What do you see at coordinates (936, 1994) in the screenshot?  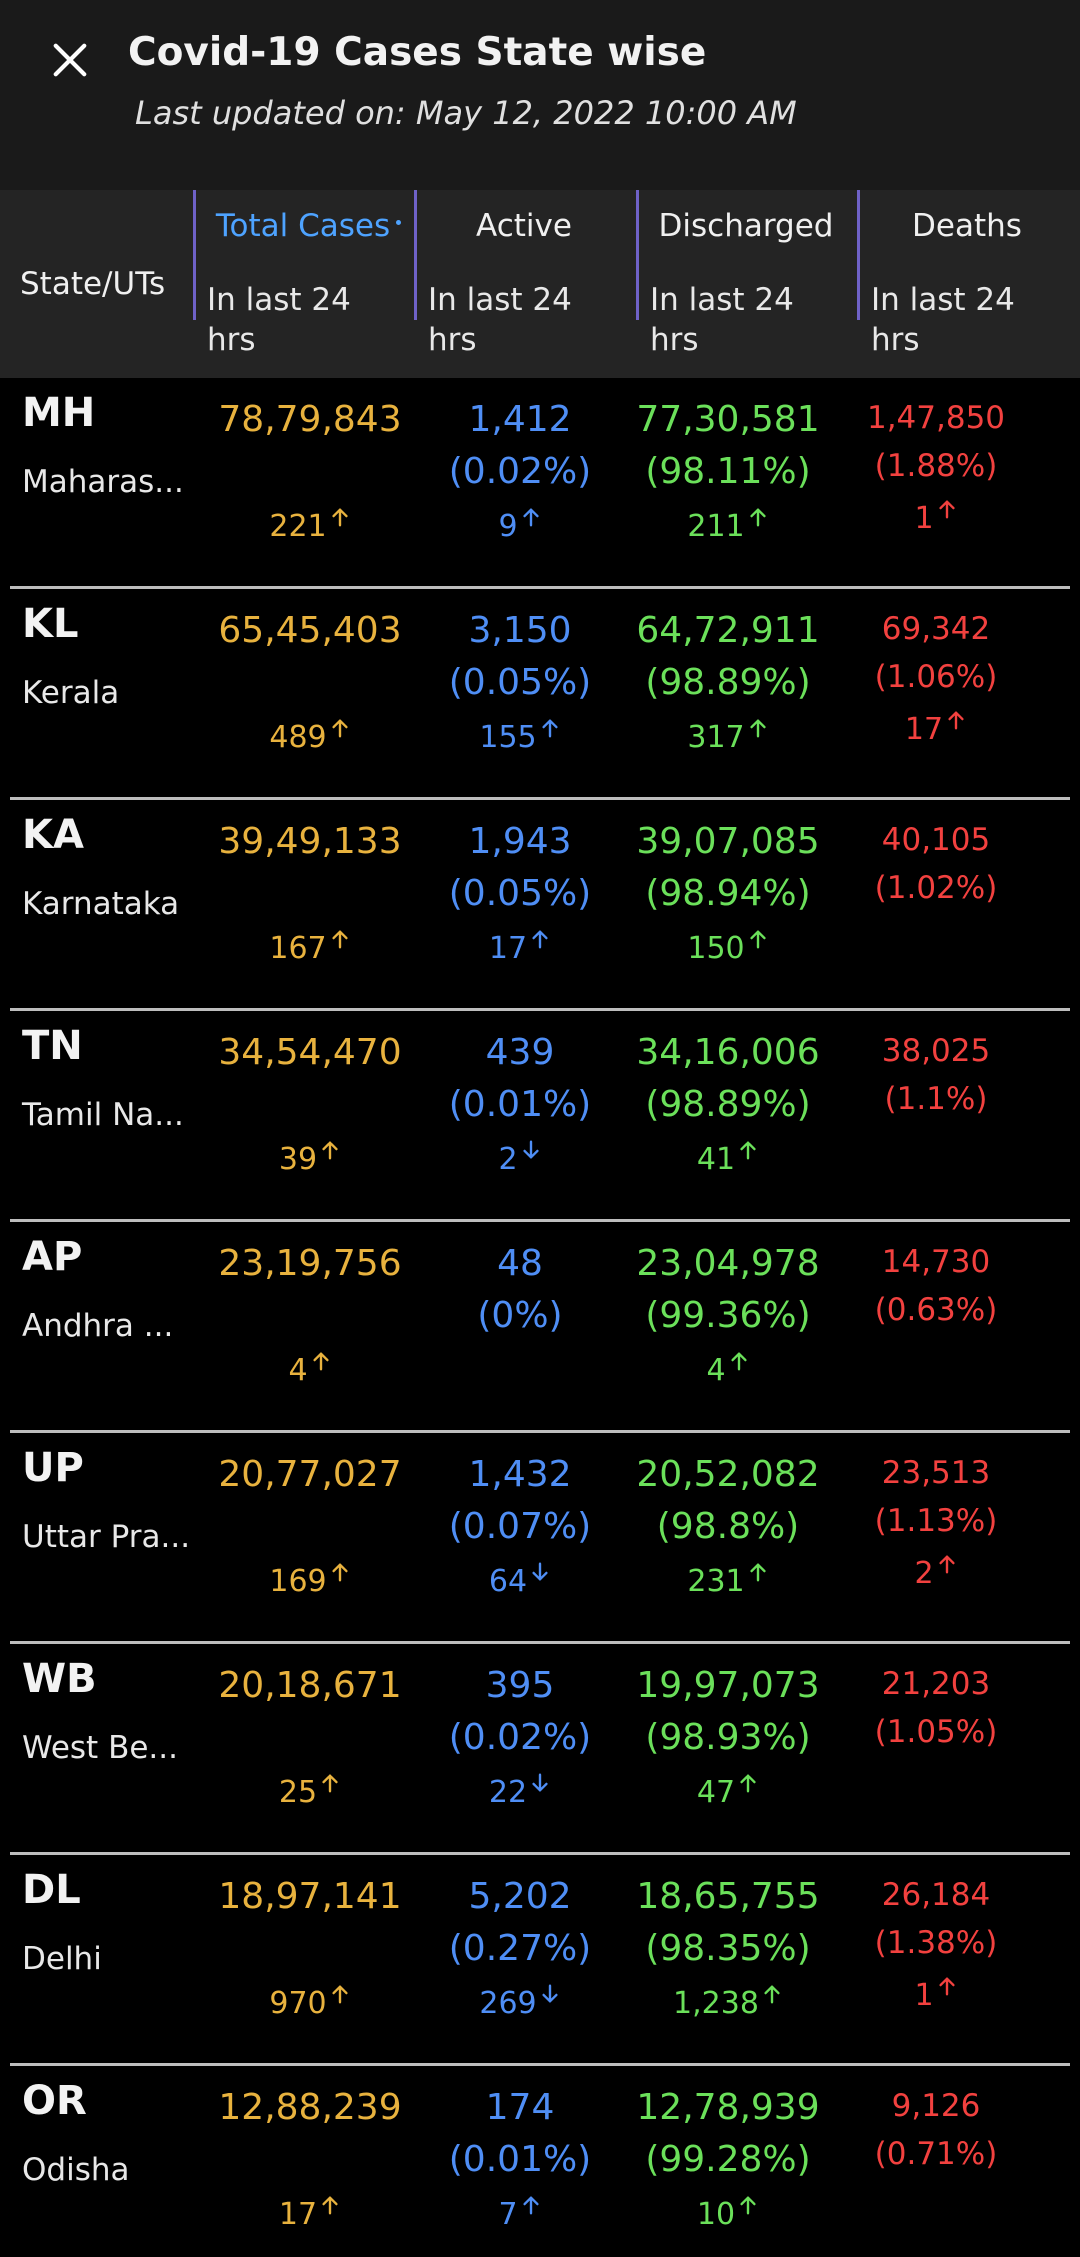 I see `deaths-delta: 1` at bounding box center [936, 1994].